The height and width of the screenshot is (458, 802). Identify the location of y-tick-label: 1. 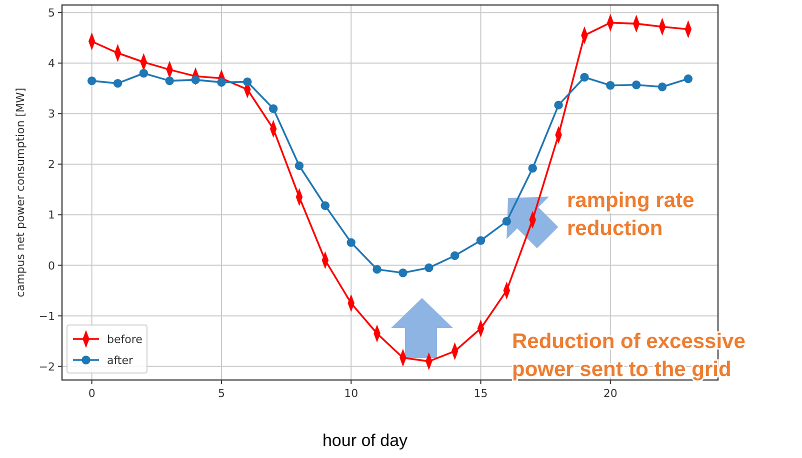
(51, 215).